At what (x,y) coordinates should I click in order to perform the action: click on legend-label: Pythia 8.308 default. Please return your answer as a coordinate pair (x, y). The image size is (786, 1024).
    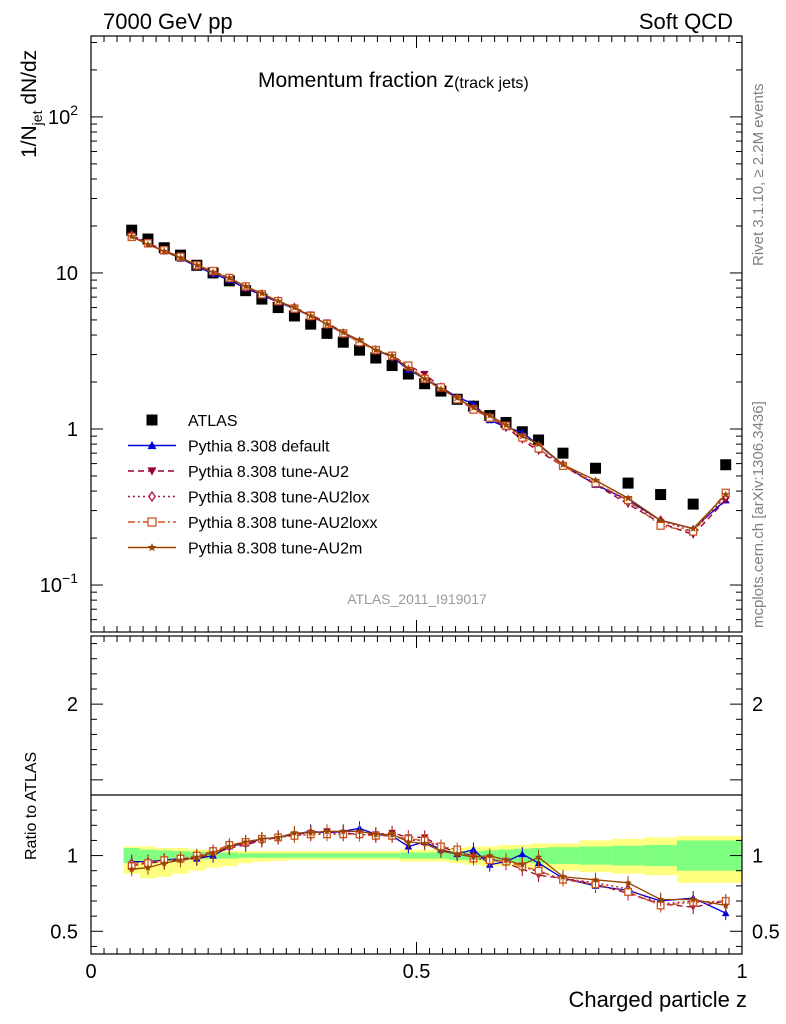
    Looking at the image, I should click on (259, 447).